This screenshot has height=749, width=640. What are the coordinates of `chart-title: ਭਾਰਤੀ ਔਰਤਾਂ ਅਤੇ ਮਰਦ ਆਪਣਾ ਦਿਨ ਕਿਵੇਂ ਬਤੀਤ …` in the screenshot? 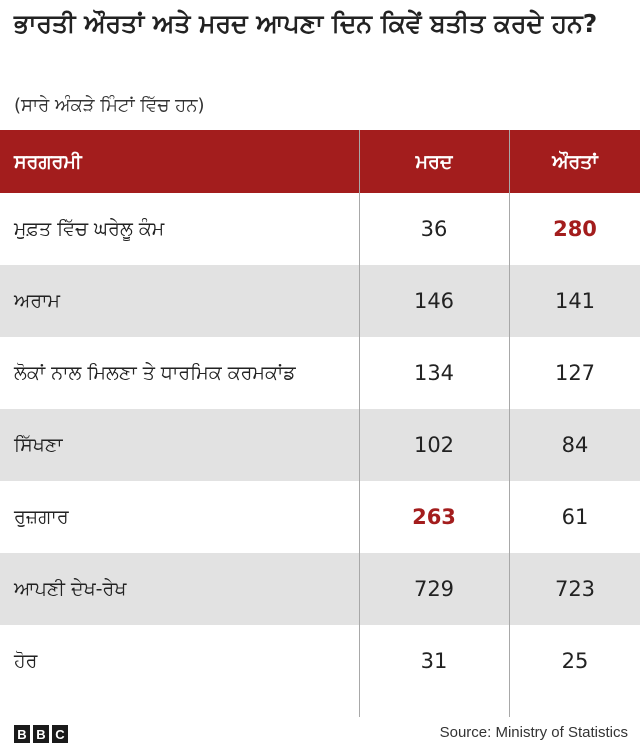 It's located at (306, 23).